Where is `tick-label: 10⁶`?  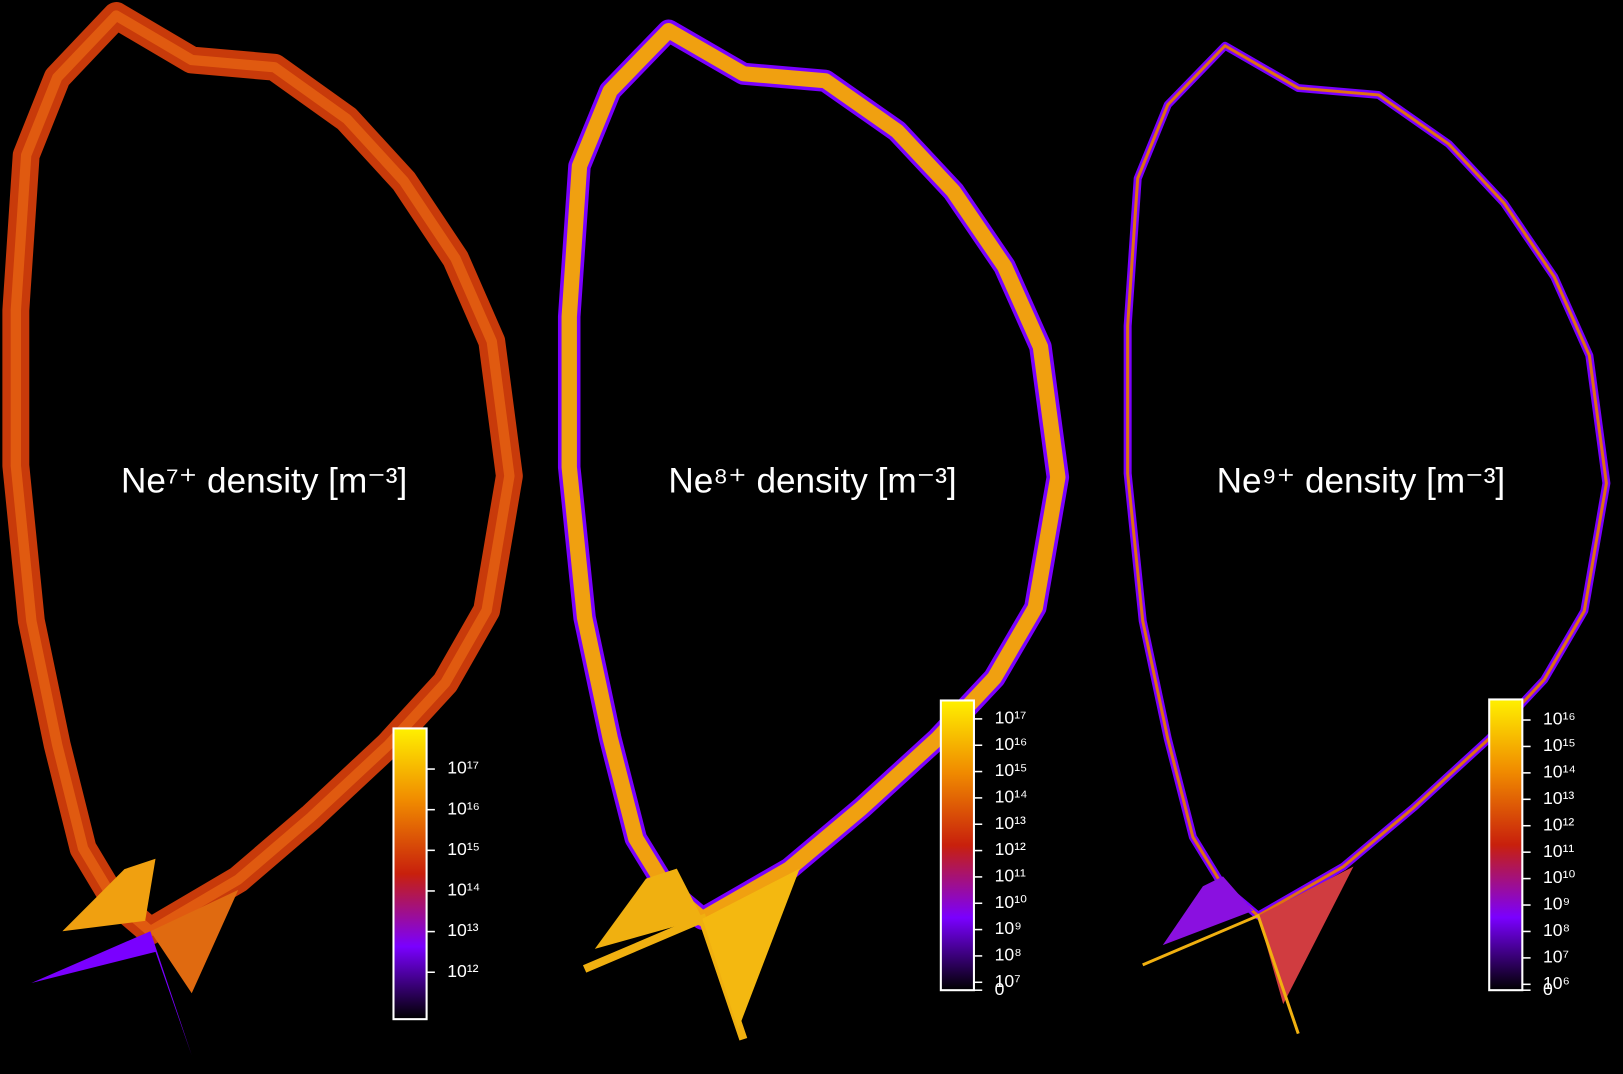 tick-label: 10⁶ is located at coordinates (1556, 983).